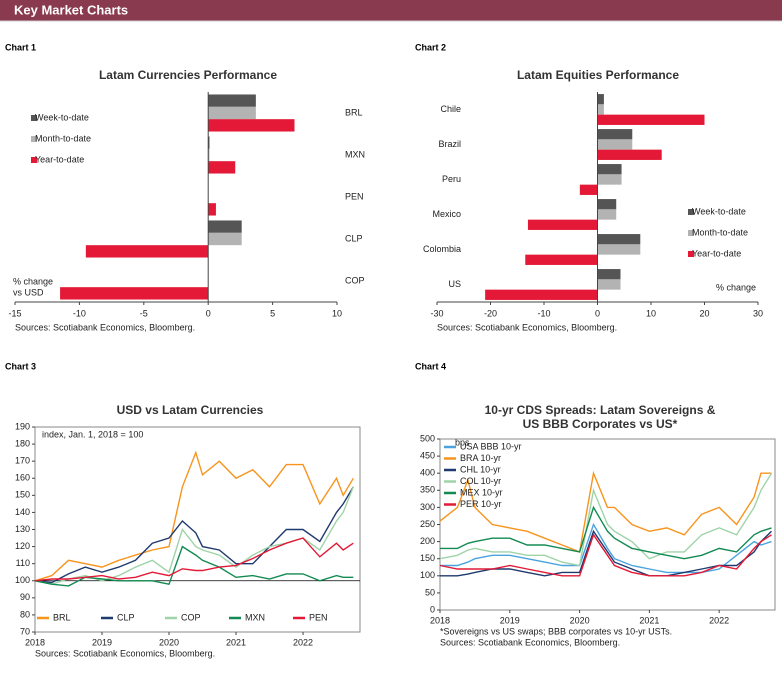  Describe the element at coordinates (22, 443) in the screenshot. I see `y-tick-label: 180` at that location.